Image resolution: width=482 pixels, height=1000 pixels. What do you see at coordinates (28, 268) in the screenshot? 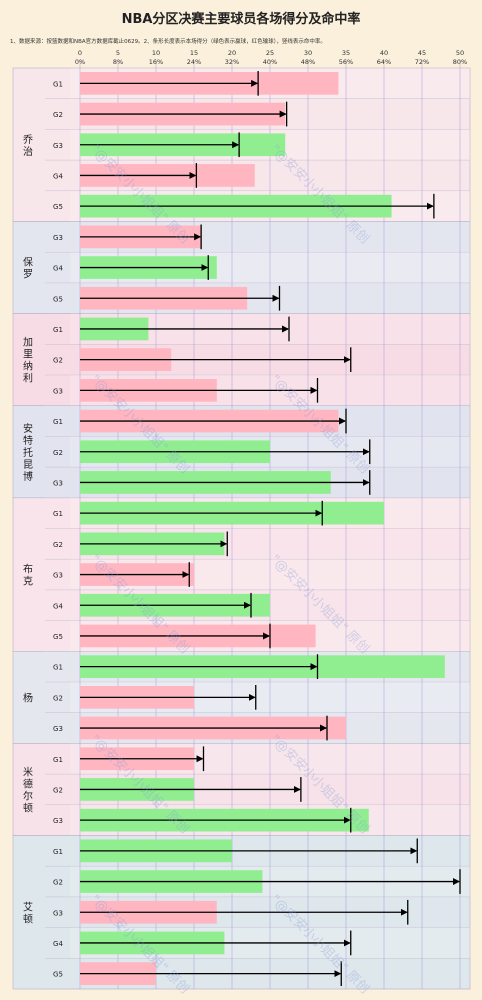
I see `player-name-label: 保罗` at bounding box center [28, 268].